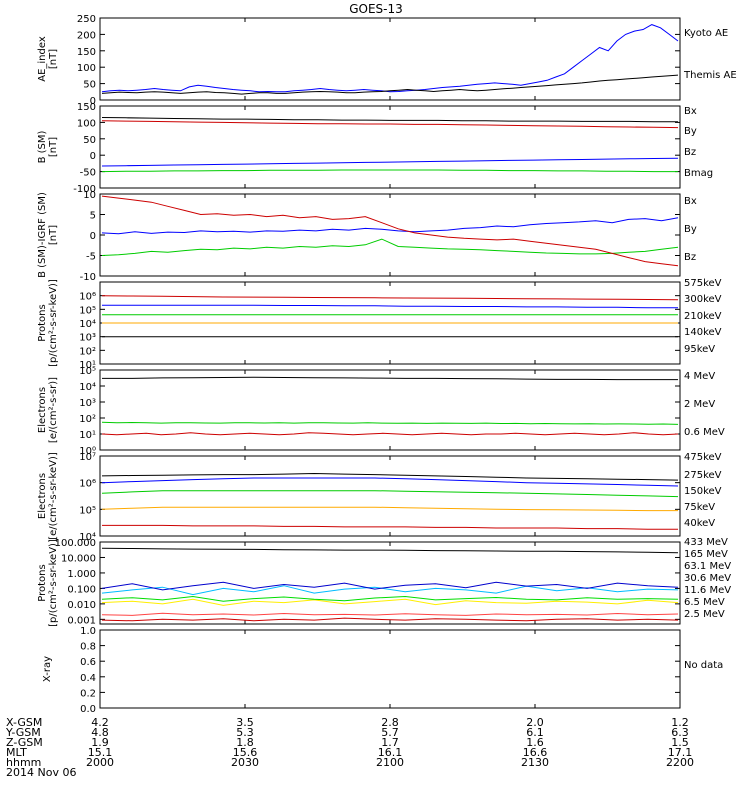 Image resolution: width=750 pixels, height=800 pixels. Describe the element at coordinates (703, 299) in the screenshot. I see `legend-label: 300keV` at that location.